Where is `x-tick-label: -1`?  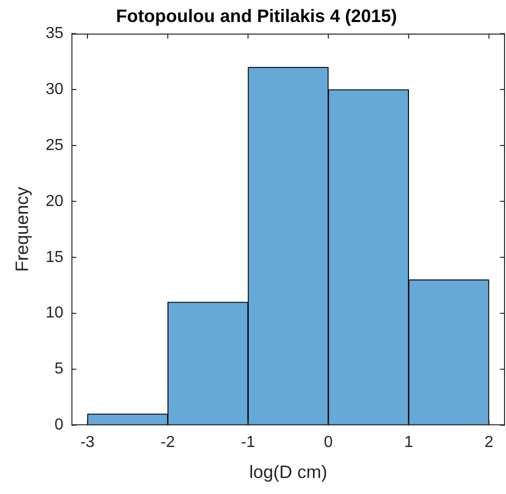 x-tick-label: -1 is located at coordinates (248, 443).